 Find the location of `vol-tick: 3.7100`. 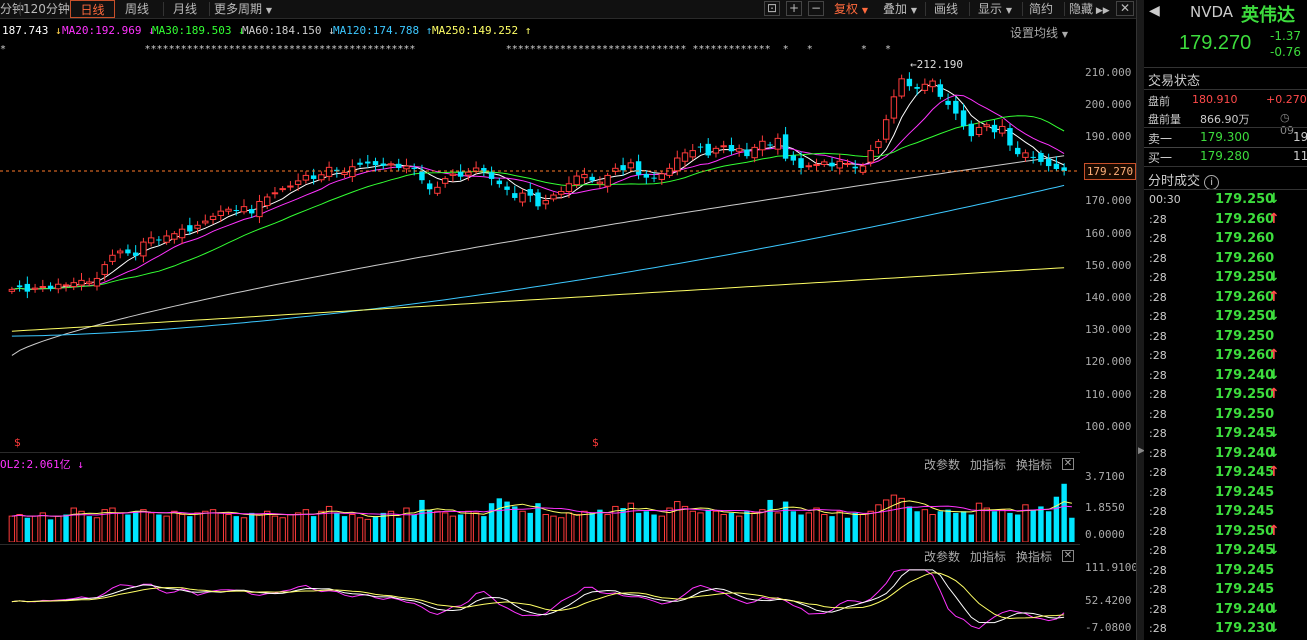

vol-tick: 3.7100 is located at coordinates (1105, 476).